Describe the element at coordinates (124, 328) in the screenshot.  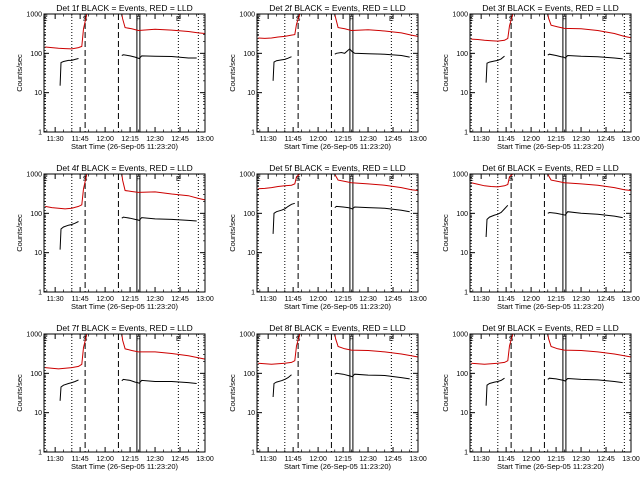
I see `chart-title: Det 7f BLACK = Events, RED = LLD` at that location.